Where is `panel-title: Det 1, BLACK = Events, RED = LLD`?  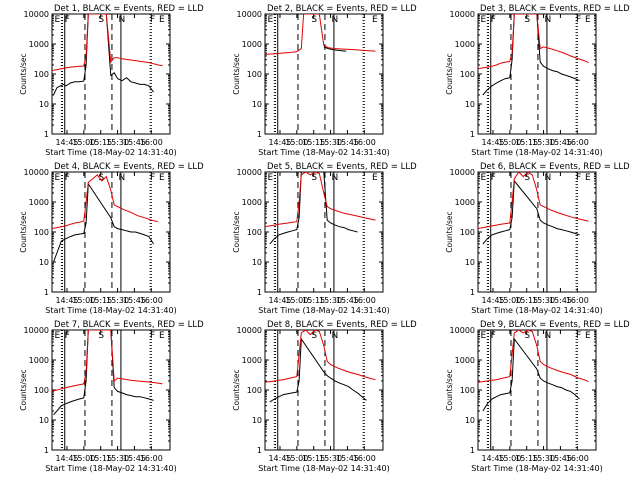 panel-title: Det 1, BLACK = Events, RED = LLD is located at coordinates (129, 9).